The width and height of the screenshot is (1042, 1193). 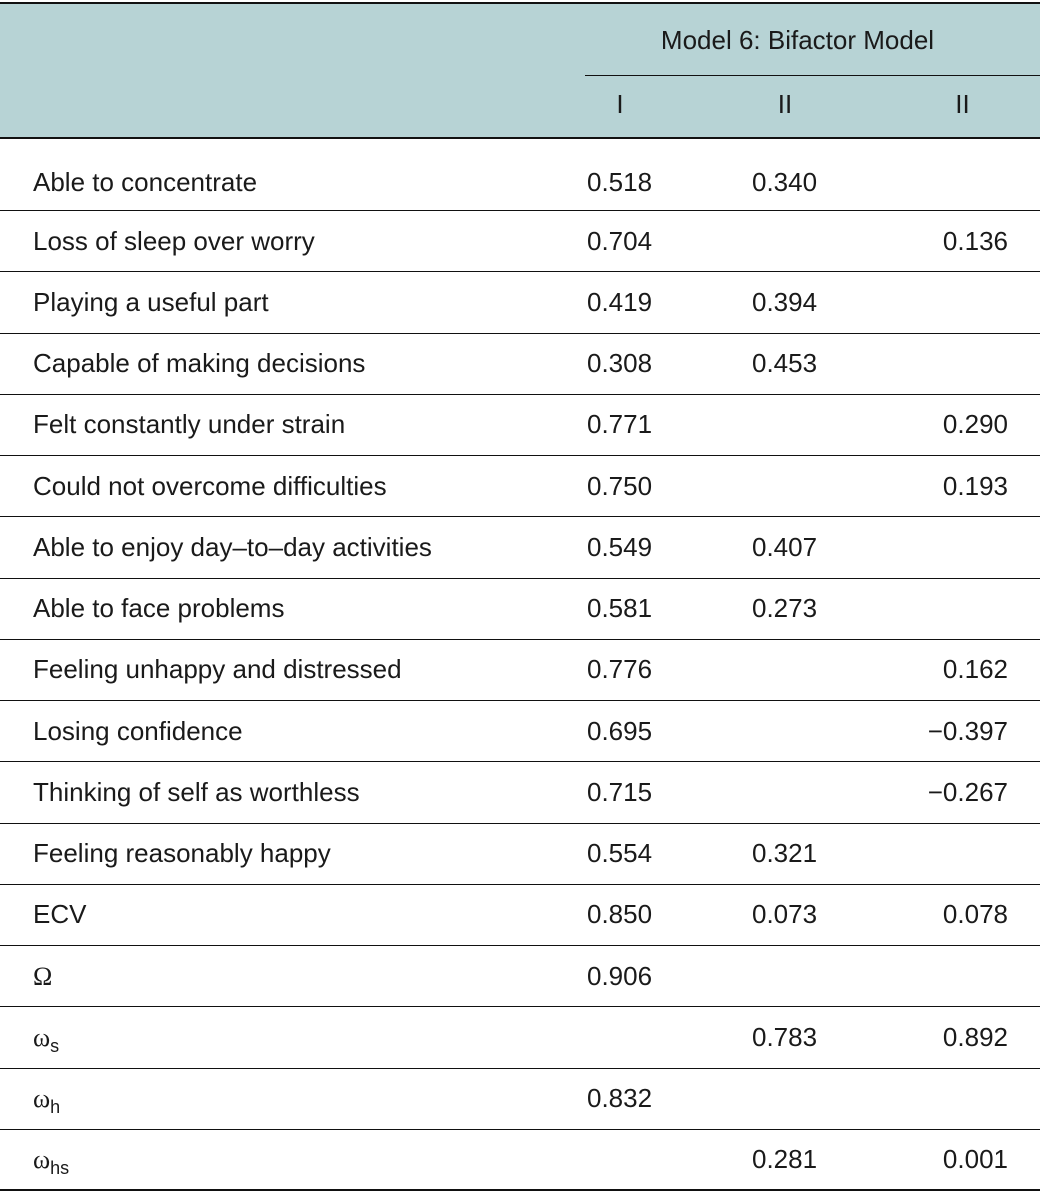 I want to click on cell-value: 0.906, so click(x=620, y=975).